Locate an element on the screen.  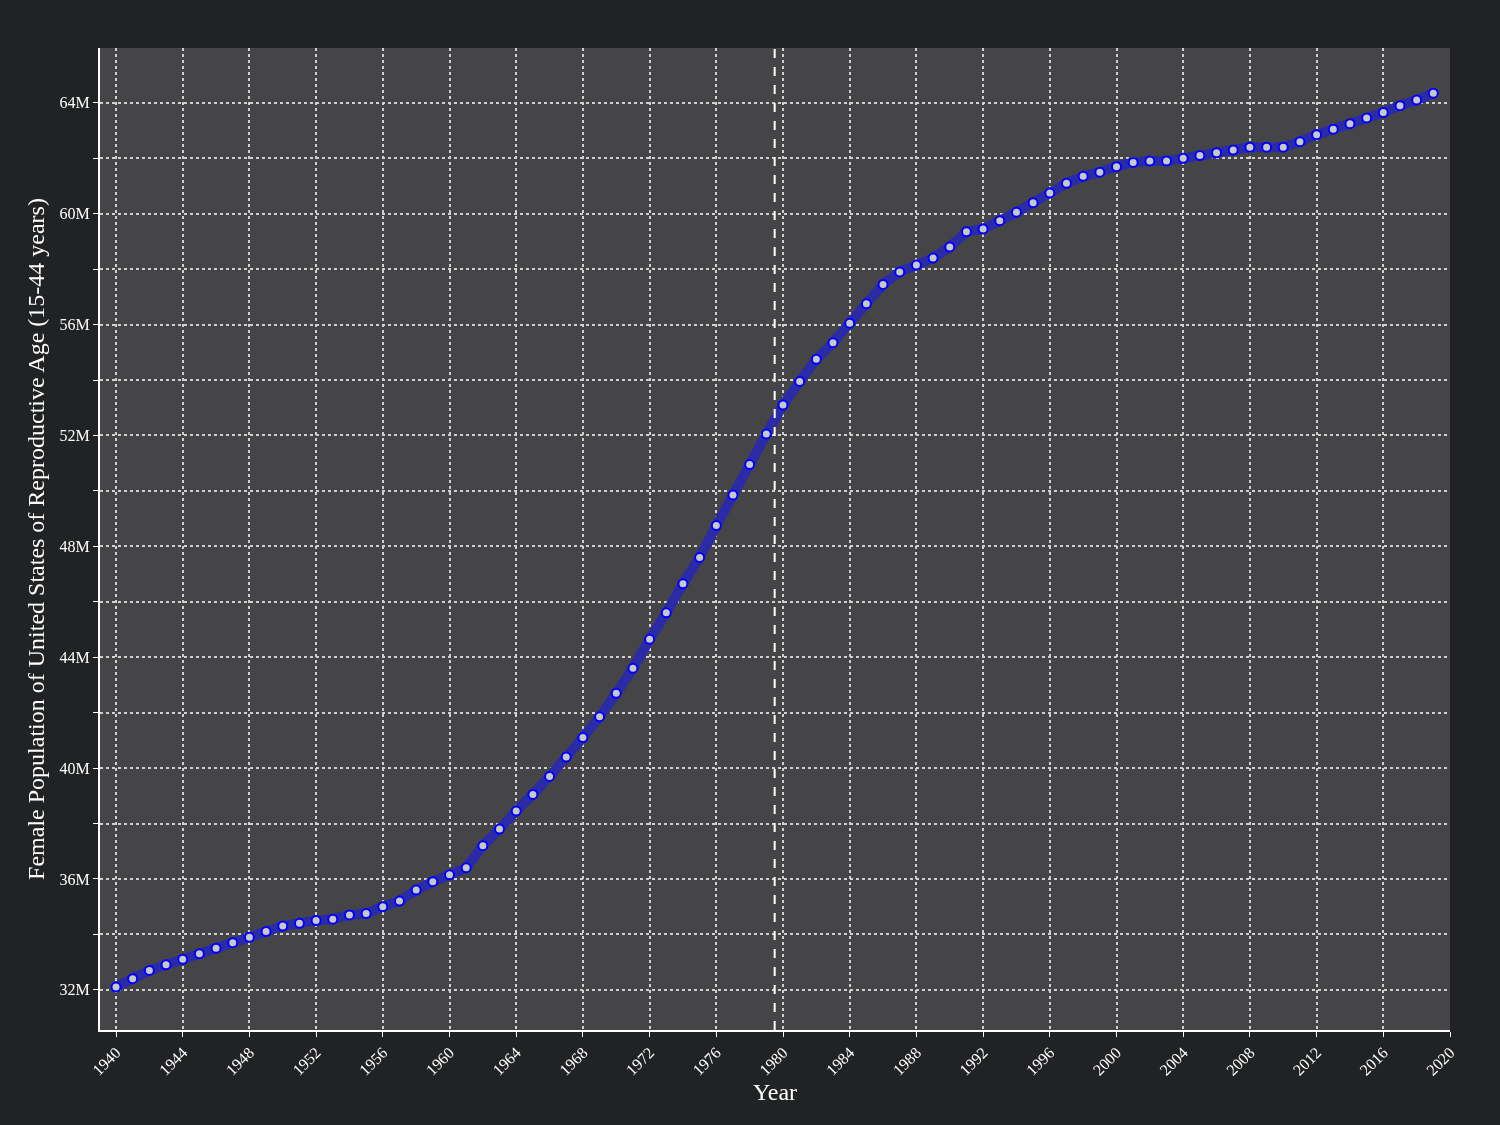
y-axis-title: Female Population of United States of Reproductive Age (15-44 years) is located at coordinates (36, 539).